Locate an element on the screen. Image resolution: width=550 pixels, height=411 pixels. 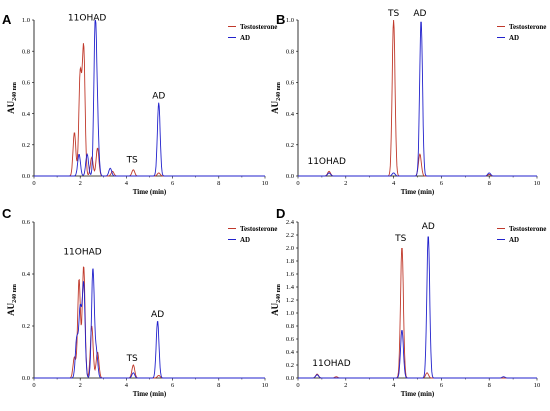
y-tick-label: 2.0 is located at coordinates (290, 248).